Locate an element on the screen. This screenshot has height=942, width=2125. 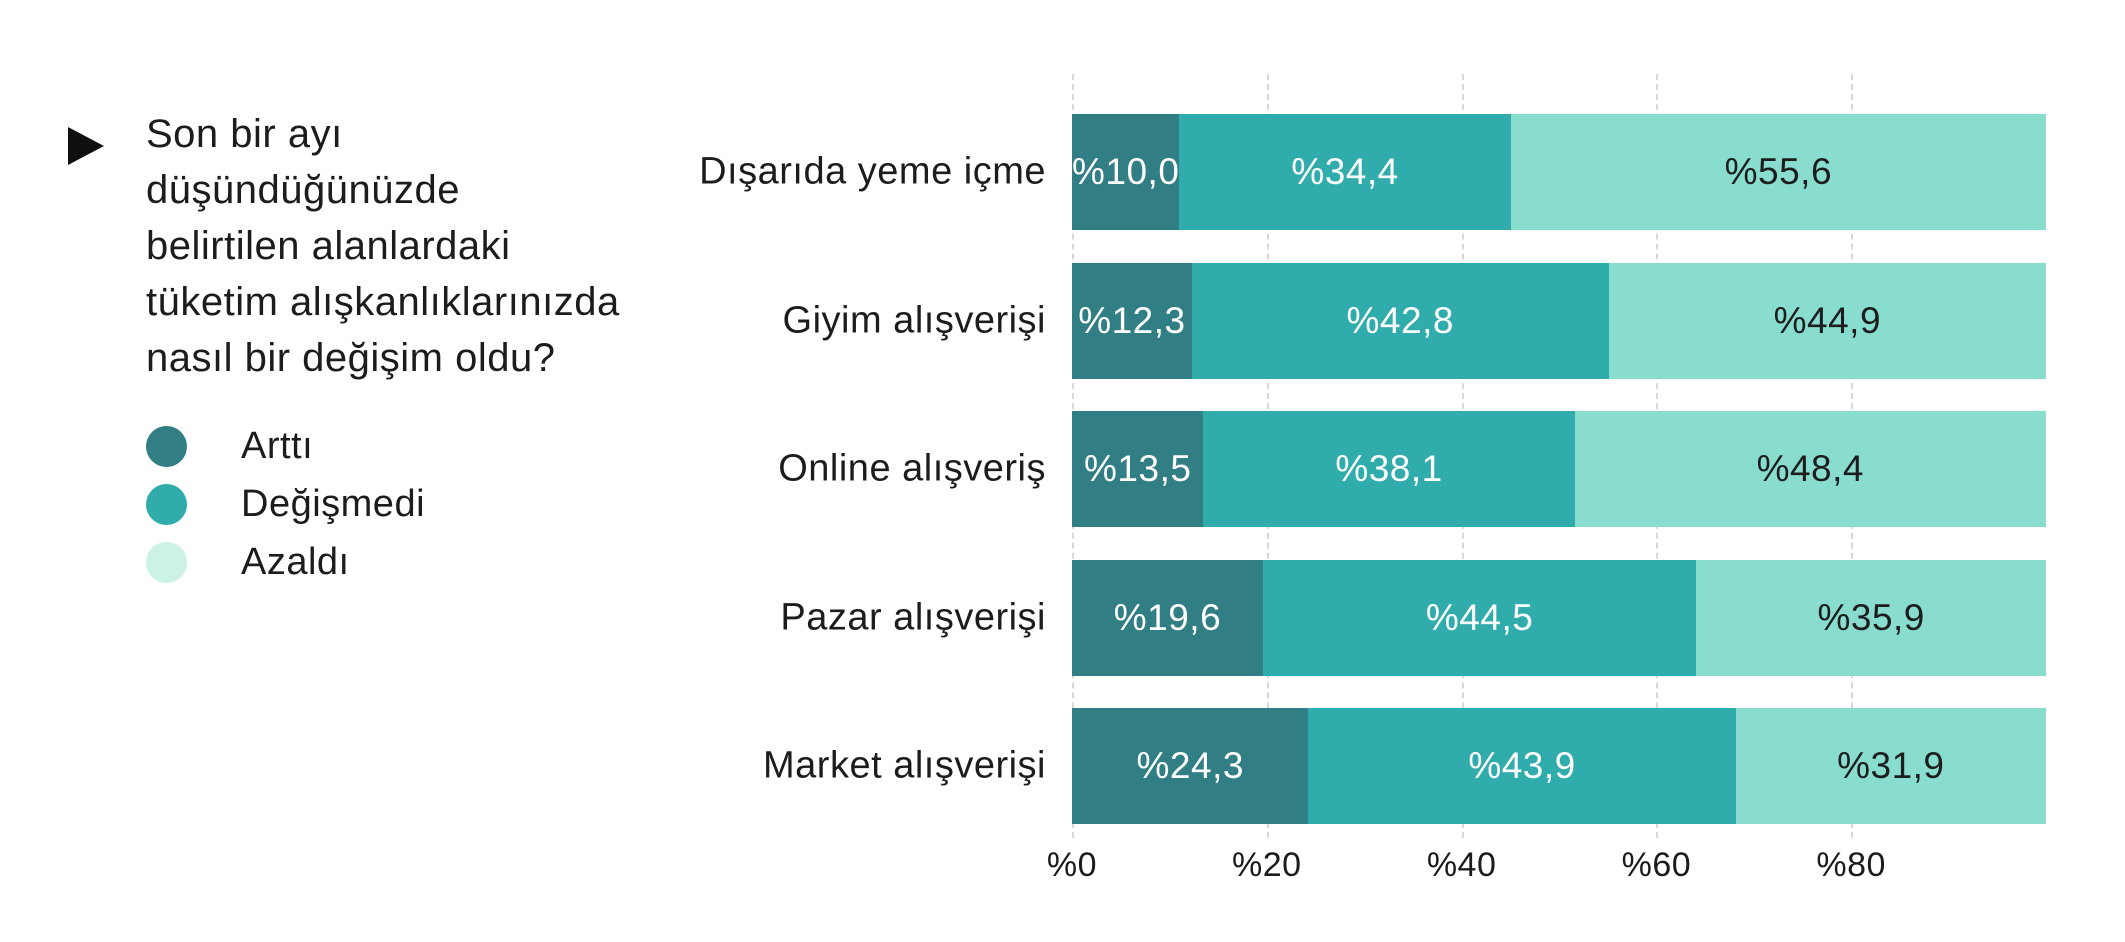
bar-value-label: %13,5 is located at coordinates (1138, 468).